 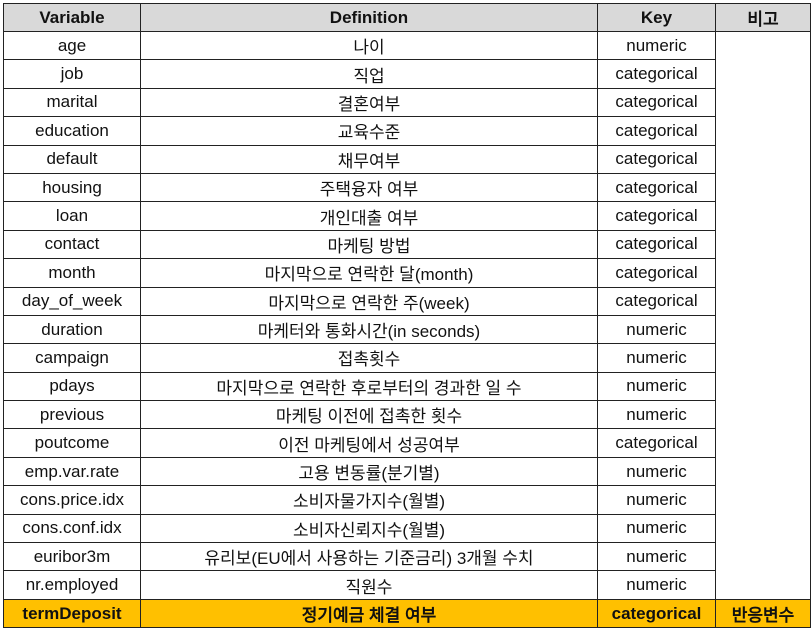 I want to click on cell-definition: 마케터와 통화시간(in seconds), so click(x=369, y=329).